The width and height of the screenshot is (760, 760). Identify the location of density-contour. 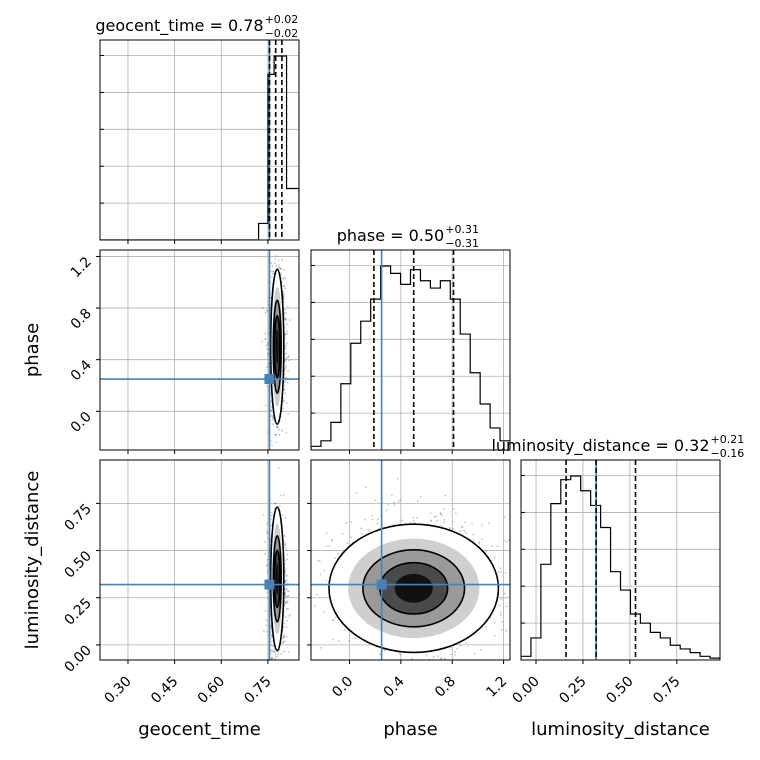
(277, 578).